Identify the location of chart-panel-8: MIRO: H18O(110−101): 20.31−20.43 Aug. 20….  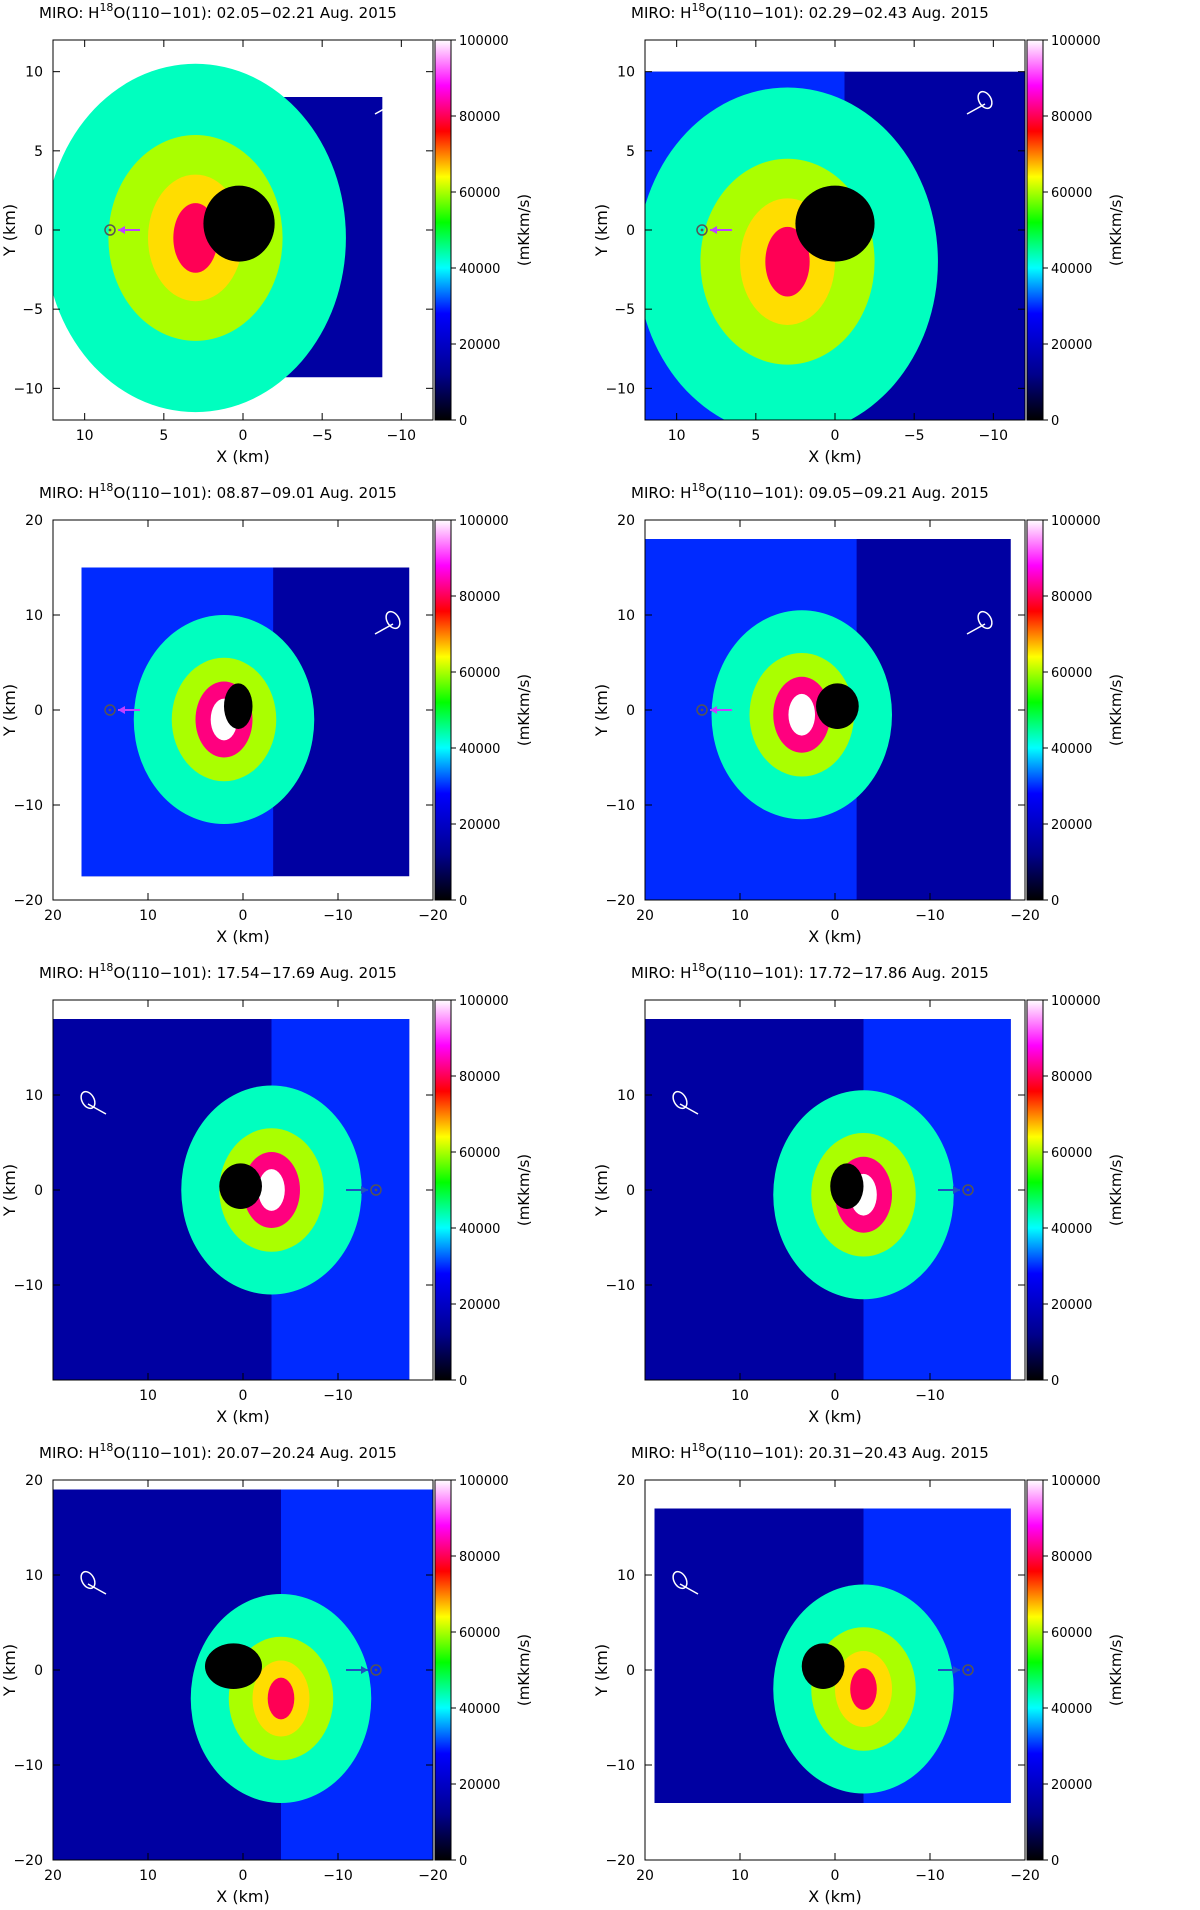
(858, 1673).